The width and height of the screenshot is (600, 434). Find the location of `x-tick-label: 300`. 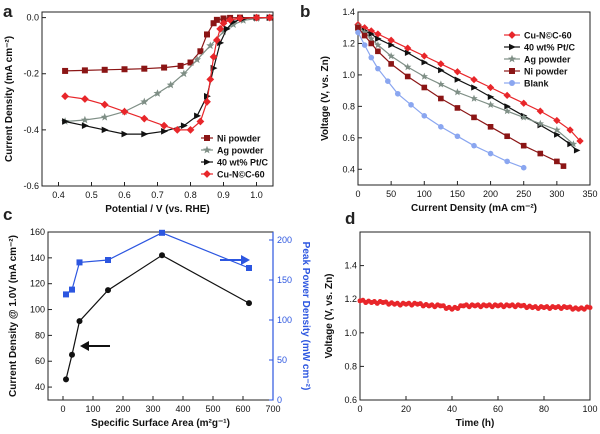

x-tick-label: 300 is located at coordinates (152, 409).